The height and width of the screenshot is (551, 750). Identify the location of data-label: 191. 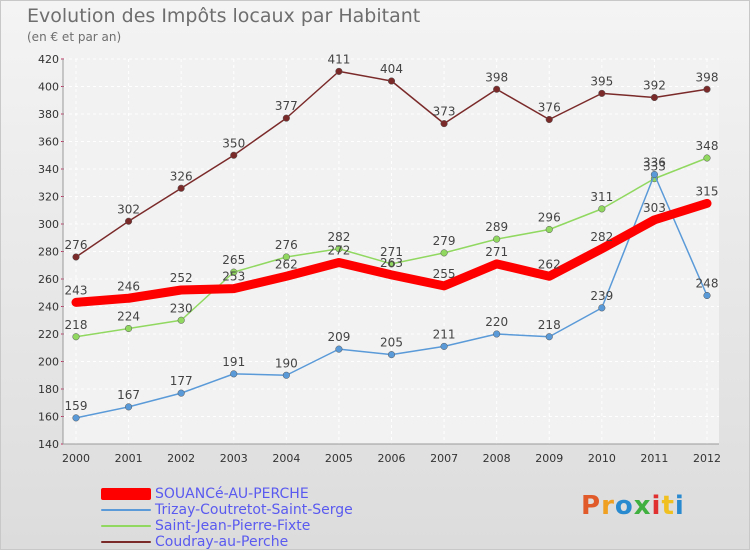
(233, 362).